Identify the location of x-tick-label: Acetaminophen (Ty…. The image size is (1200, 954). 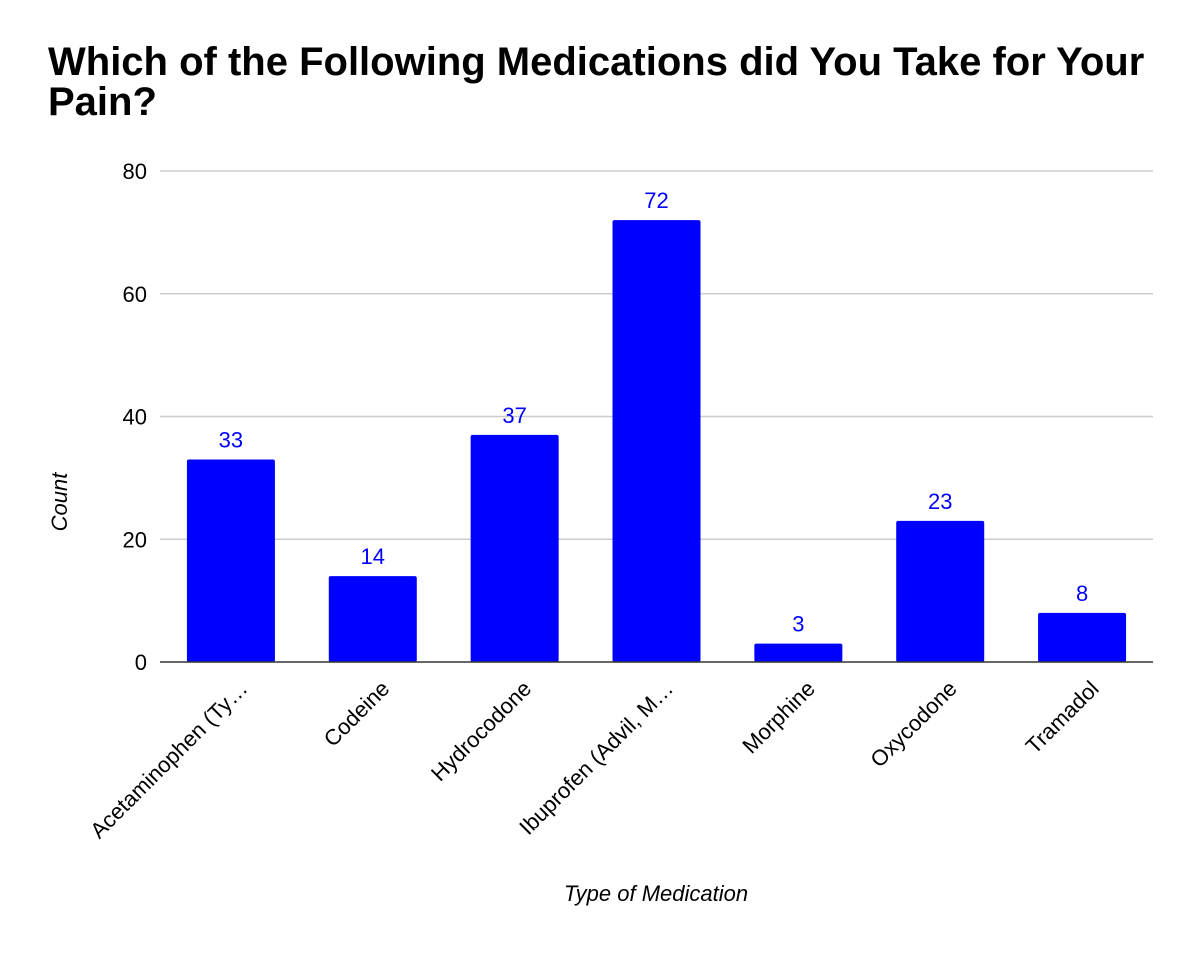
(168, 759).